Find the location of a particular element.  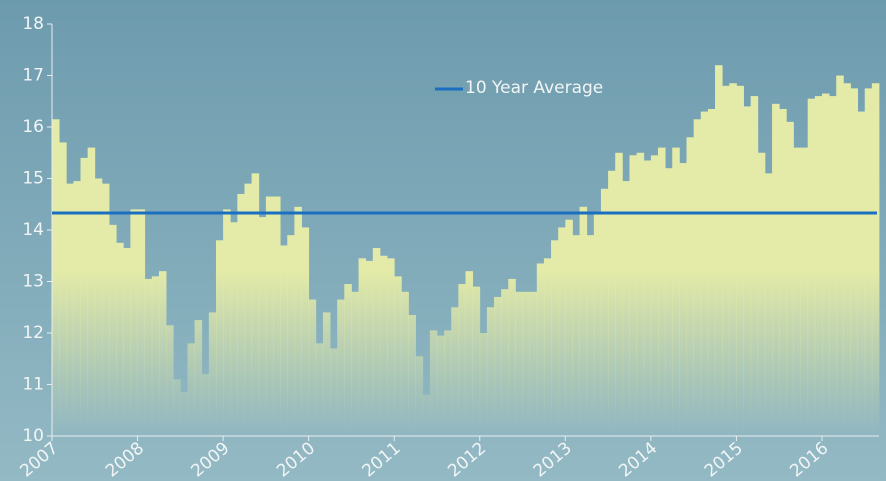

legend-label: 10 Year Average is located at coordinates (534, 88).